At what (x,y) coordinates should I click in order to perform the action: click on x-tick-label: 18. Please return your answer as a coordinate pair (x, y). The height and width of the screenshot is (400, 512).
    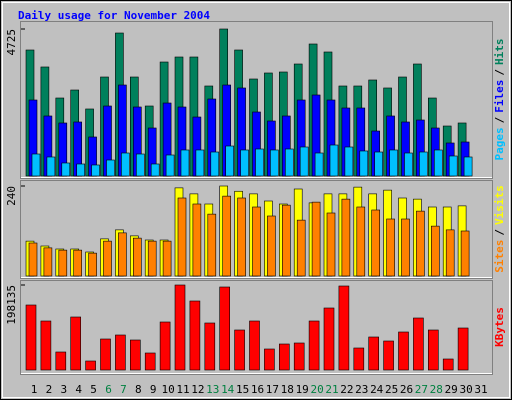
    Looking at the image, I should click on (287, 389).